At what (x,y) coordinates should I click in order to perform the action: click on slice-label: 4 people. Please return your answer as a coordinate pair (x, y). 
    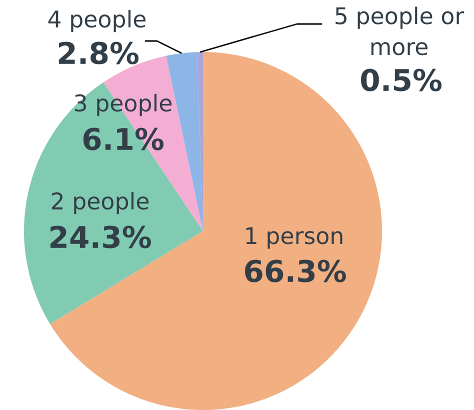
    Looking at the image, I should click on (97, 21).